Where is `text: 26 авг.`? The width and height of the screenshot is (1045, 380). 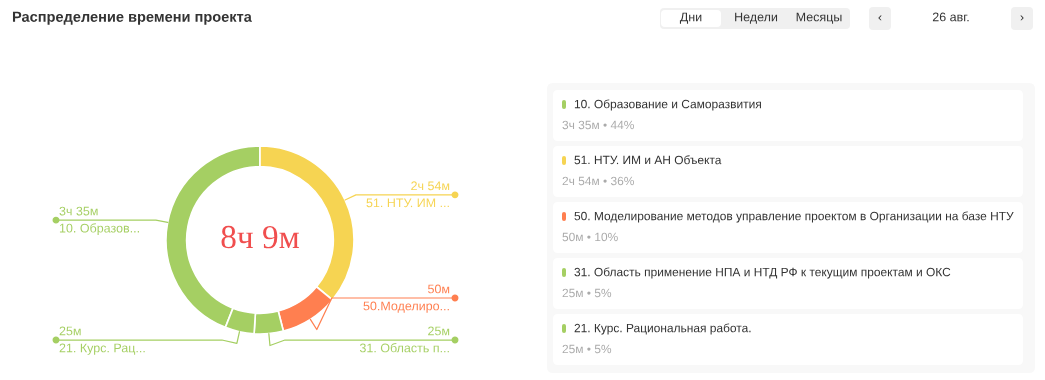
text: 26 авг. is located at coordinates (950, 17).